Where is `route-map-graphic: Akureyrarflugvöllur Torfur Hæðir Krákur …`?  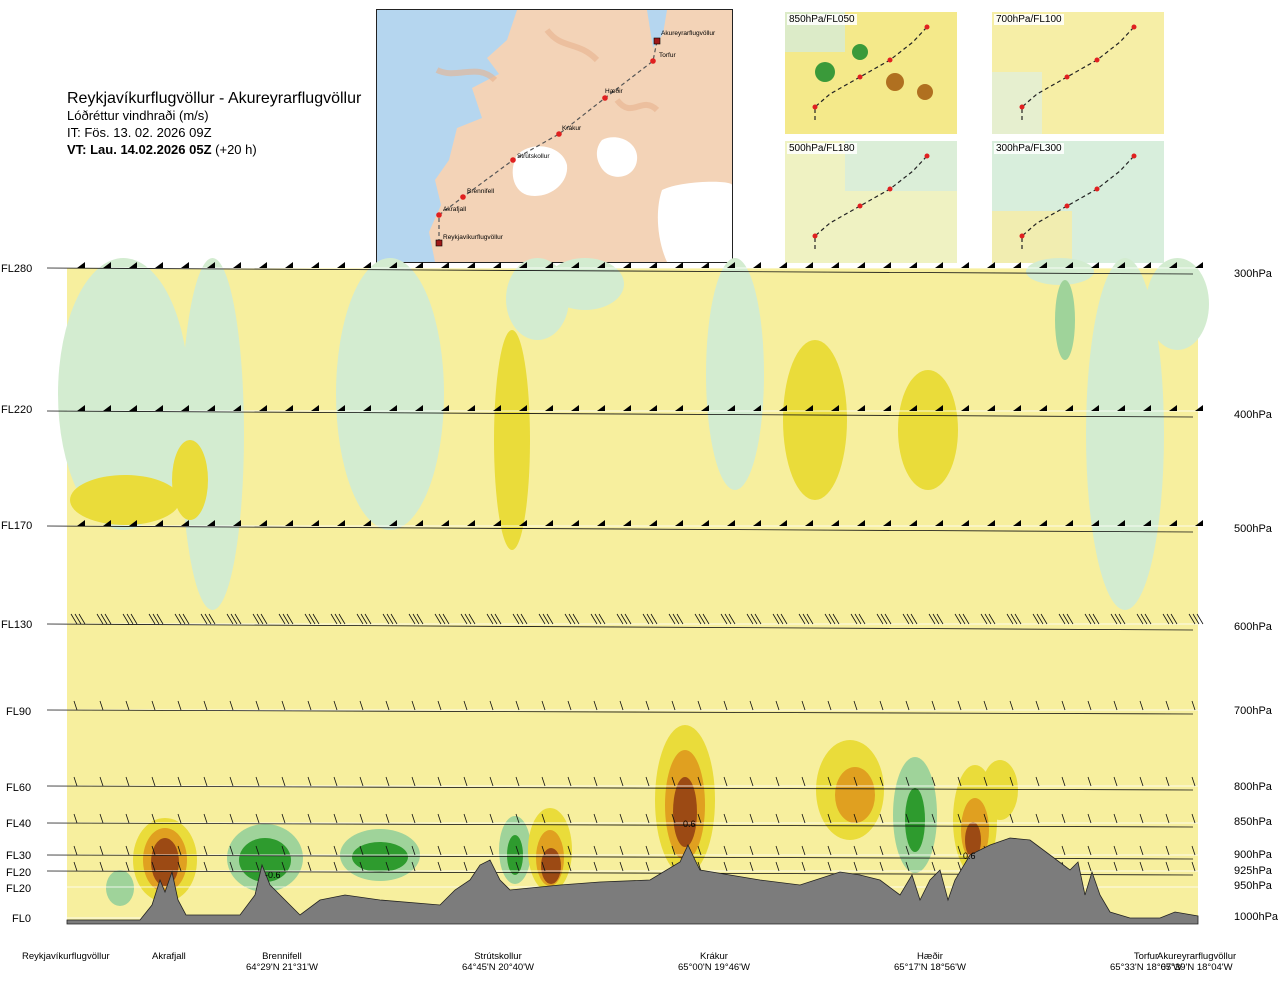
route-map-graphic: Akureyrarflugvöllur Torfur Hæðir Krákur … is located at coordinates (554, 136).